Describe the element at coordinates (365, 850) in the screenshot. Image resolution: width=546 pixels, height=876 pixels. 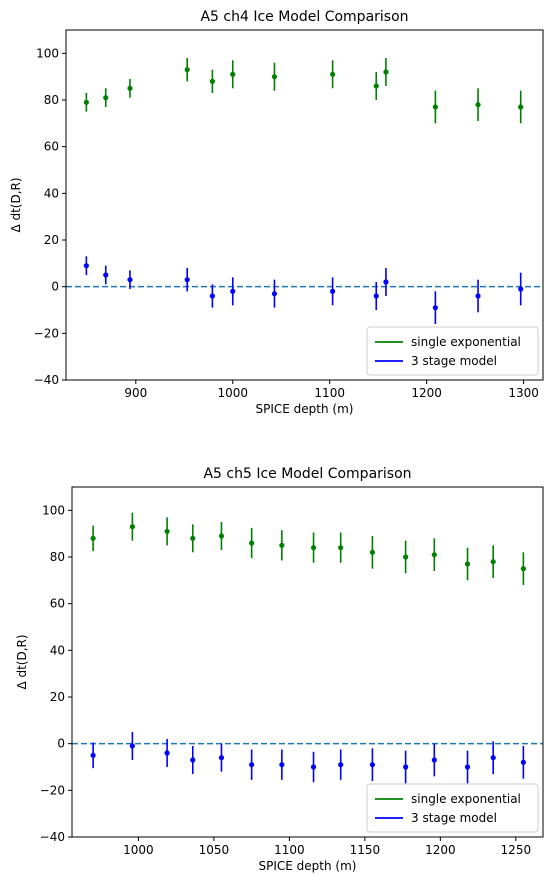
I see `x-tick-label: 1150` at that location.